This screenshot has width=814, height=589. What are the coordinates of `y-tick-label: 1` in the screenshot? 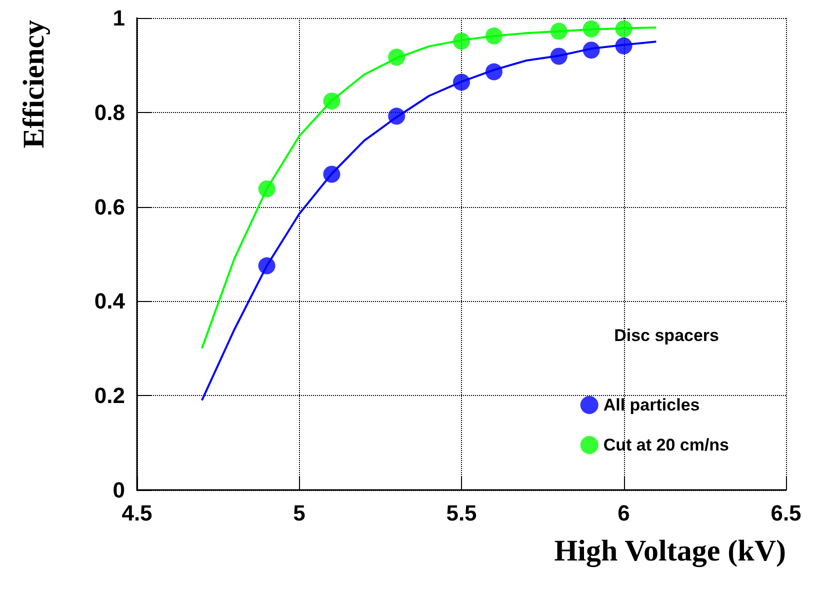 It's located at (118, 18).